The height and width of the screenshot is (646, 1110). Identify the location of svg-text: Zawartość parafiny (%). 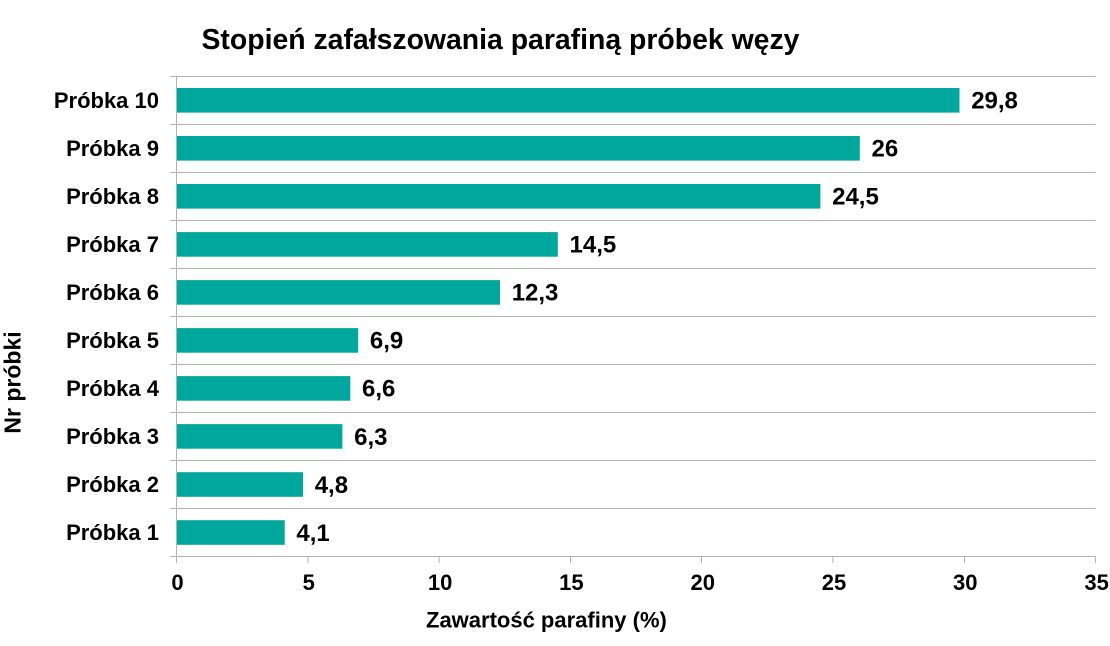
(546, 620).